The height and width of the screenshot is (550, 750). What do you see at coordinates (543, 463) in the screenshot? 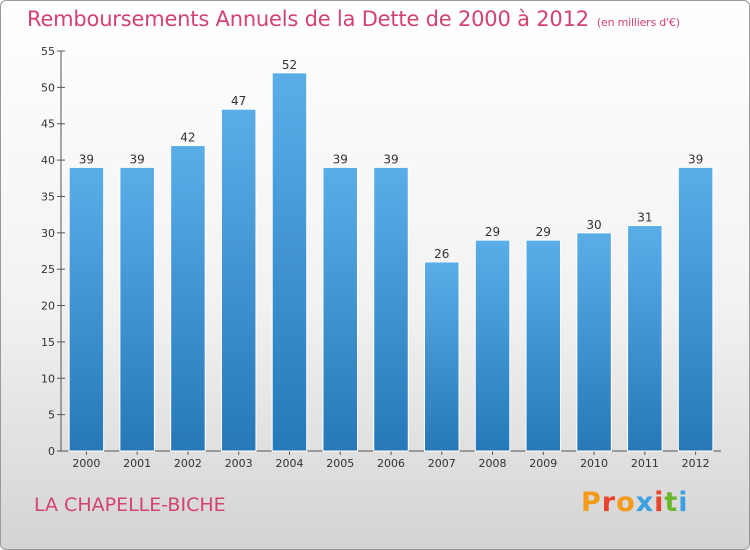
I see `x-tick-label: 2009` at bounding box center [543, 463].